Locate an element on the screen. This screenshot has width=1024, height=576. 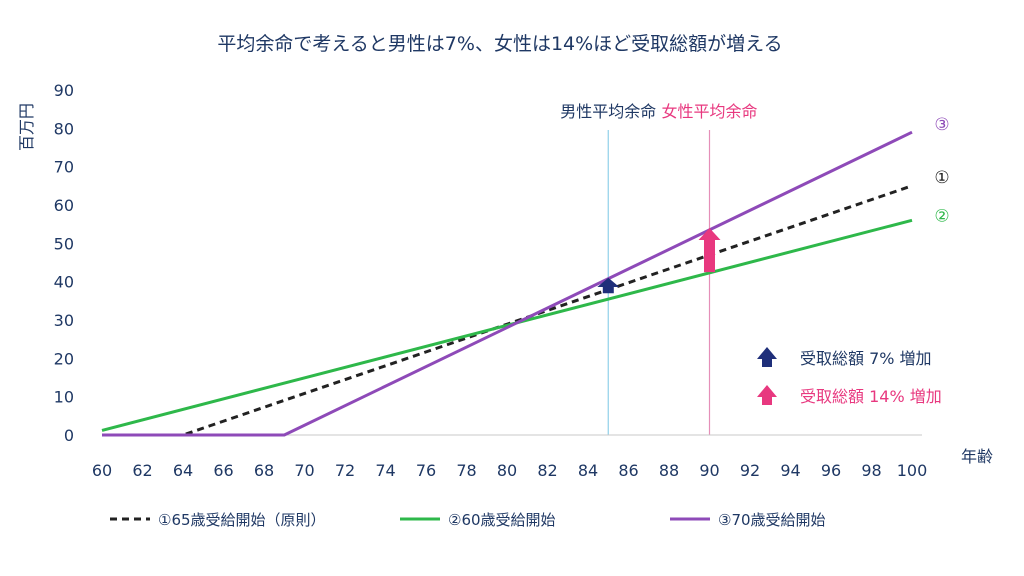
reference-line-label-0: 男性平均余命 is located at coordinates (608, 111).